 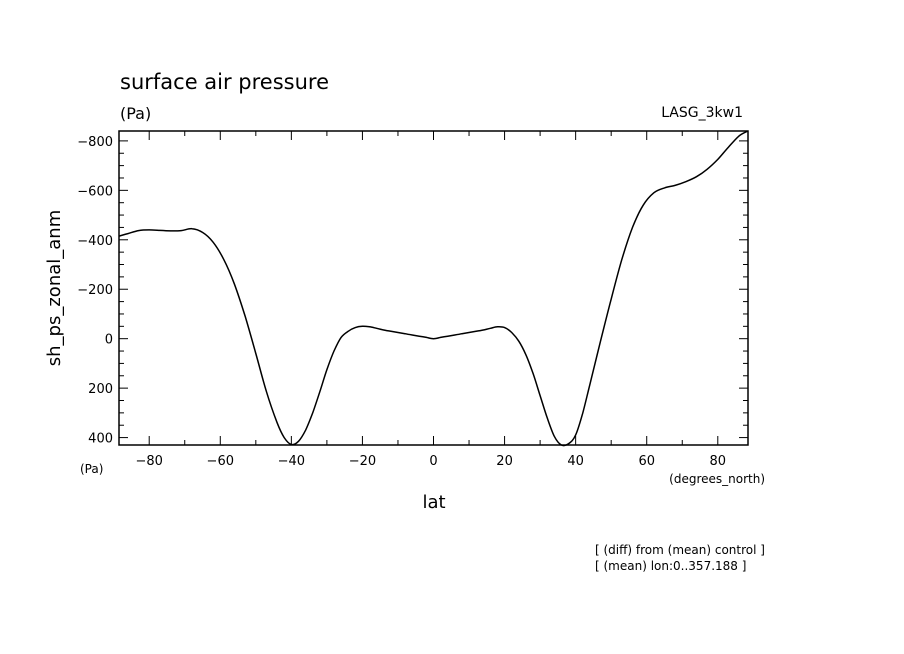 I want to click on x-tick-label: 40, so click(x=575, y=461).